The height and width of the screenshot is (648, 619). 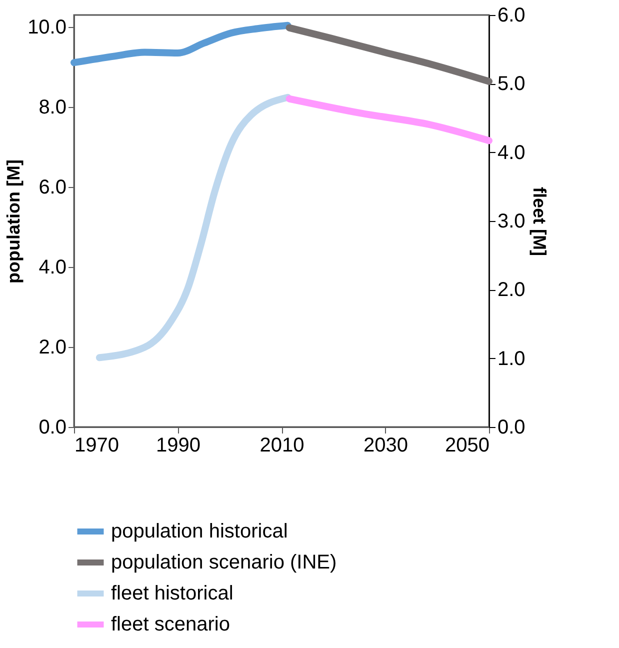 What do you see at coordinates (512, 221) in the screenshot?
I see `y2-tick-label: 3.0` at bounding box center [512, 221].